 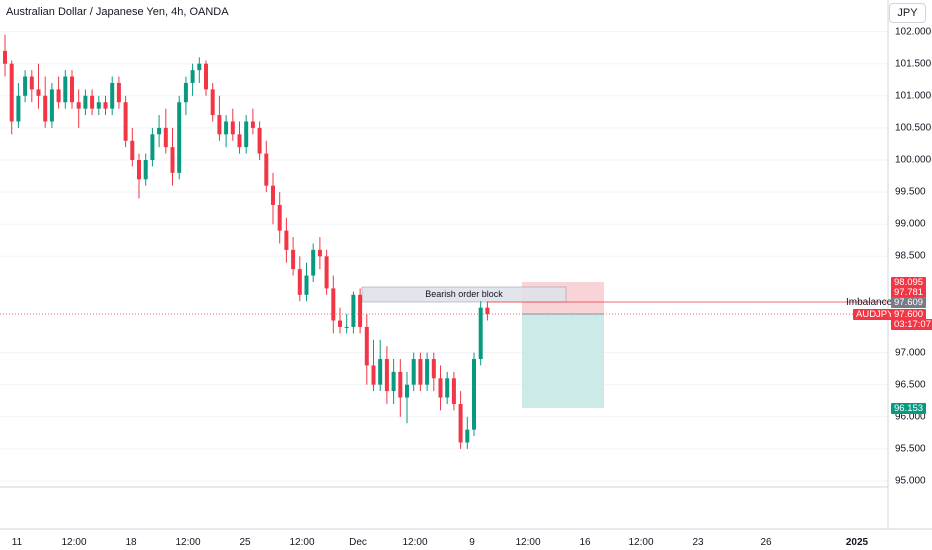 I want to click on price-tick-label: 95.000, so click(x=910, y=481).